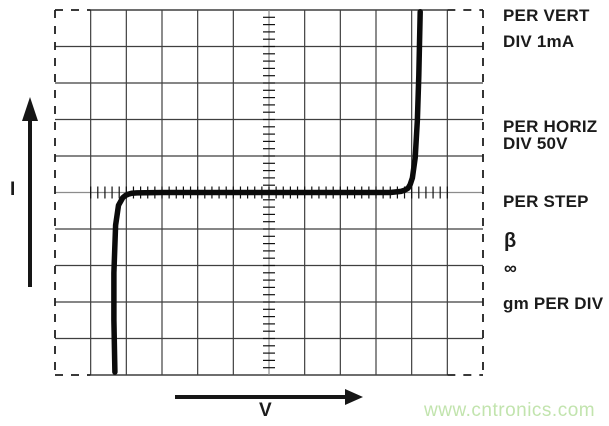  Describe the element at coordinates (511, 268) in the screenshot. I see `infinity-symbol: ∞` at that location.